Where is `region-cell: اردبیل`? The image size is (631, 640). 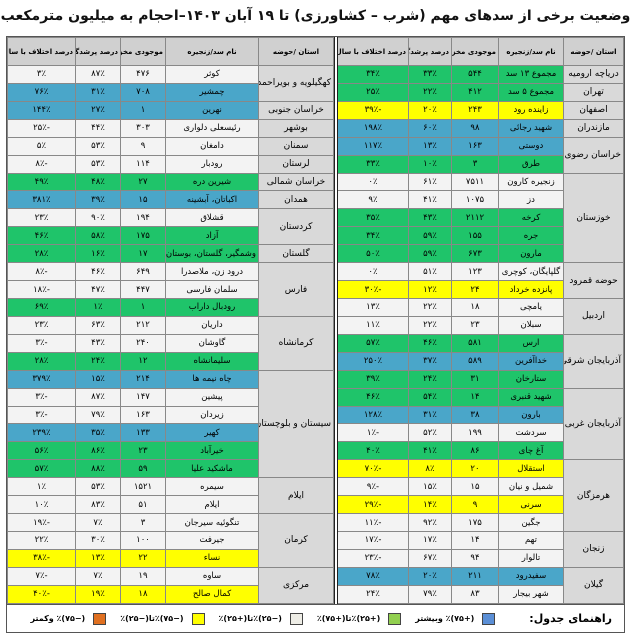
region-cell: اردبیل is located at coordinates (593, 316).